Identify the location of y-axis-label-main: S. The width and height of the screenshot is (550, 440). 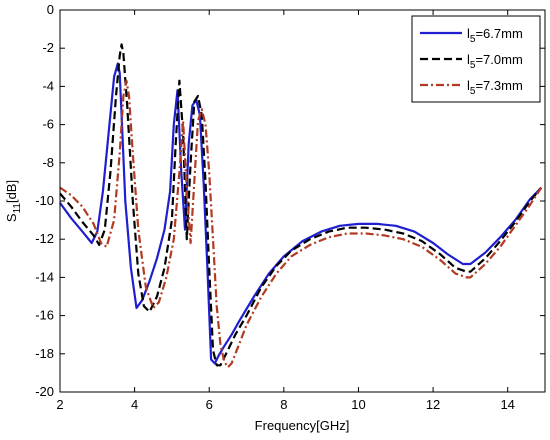
(11, 217).